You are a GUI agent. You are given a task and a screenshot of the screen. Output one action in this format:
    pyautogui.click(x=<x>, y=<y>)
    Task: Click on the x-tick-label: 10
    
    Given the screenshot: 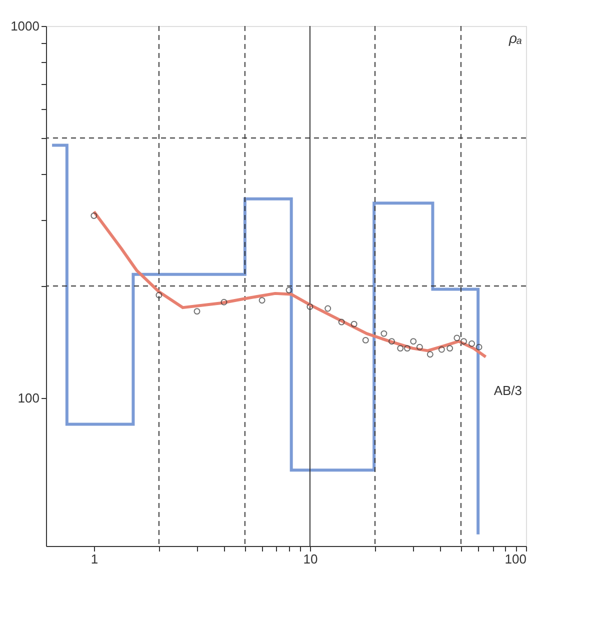 What is the action you would take?
    pyautogui.click(x=310, y=559)
    